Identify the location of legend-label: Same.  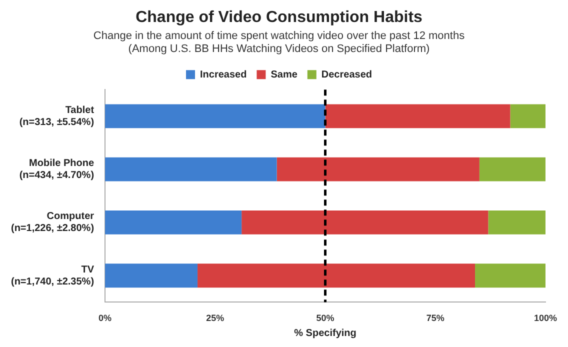
(284, 74).